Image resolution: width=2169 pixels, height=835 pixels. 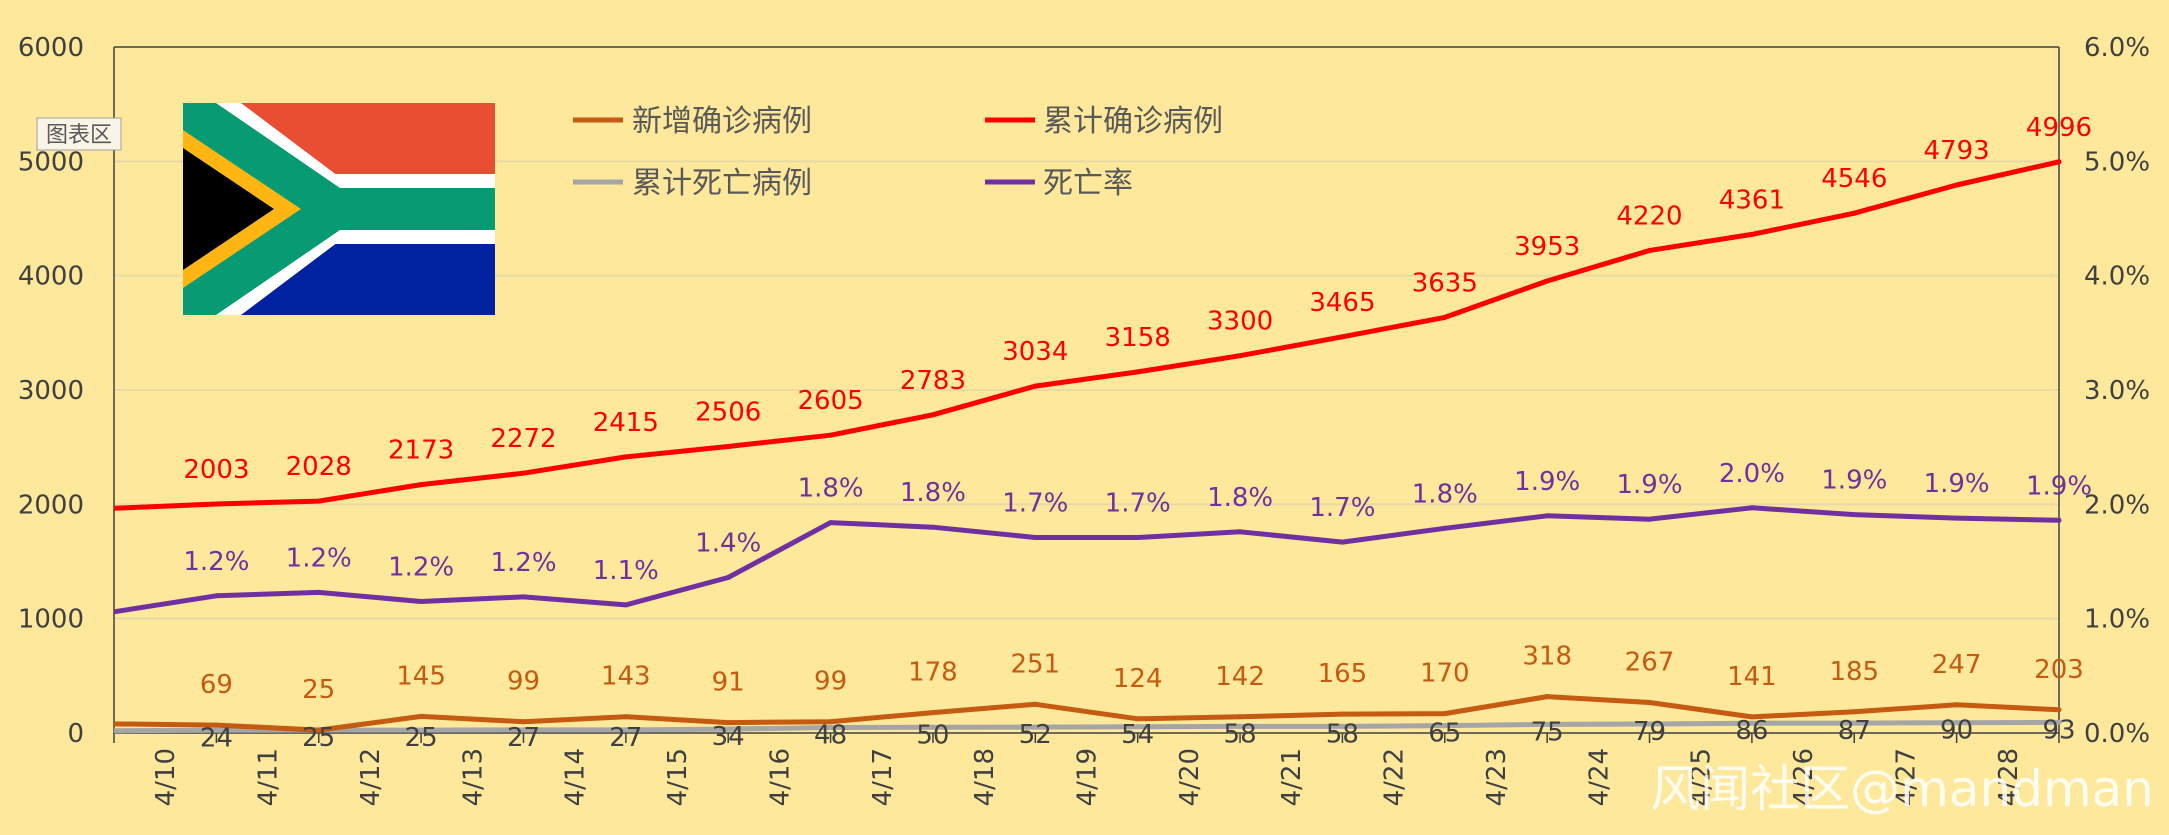 What do you see at coordinates (1752, 200) in the screenshot?
I see `data-label-cumulative-cases: 4361` at bounding box center [1752, 200].